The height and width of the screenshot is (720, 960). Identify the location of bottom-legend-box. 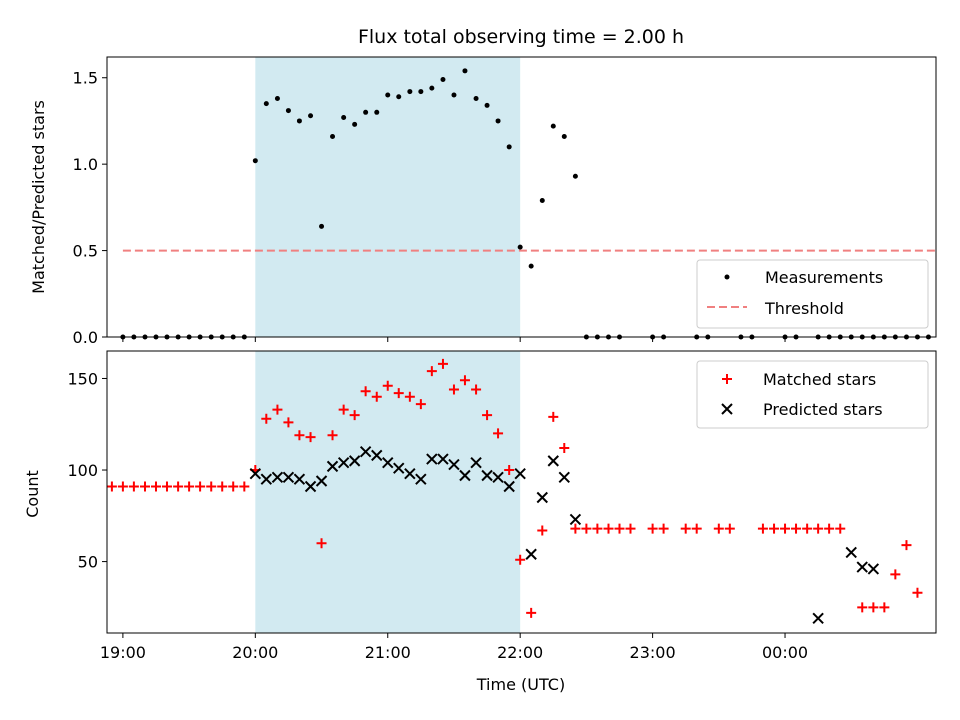
(812, 394).